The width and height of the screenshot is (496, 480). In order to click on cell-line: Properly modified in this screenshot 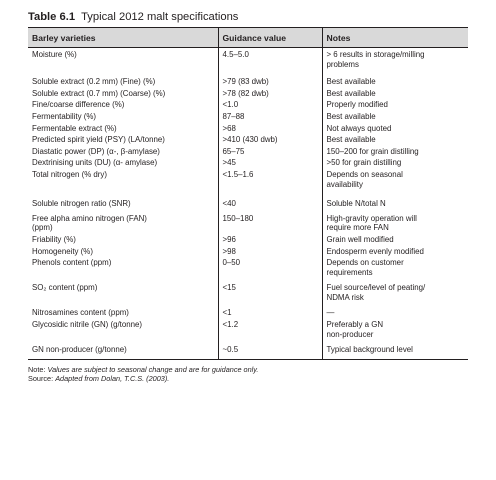, I will do `click(357, 105)`.